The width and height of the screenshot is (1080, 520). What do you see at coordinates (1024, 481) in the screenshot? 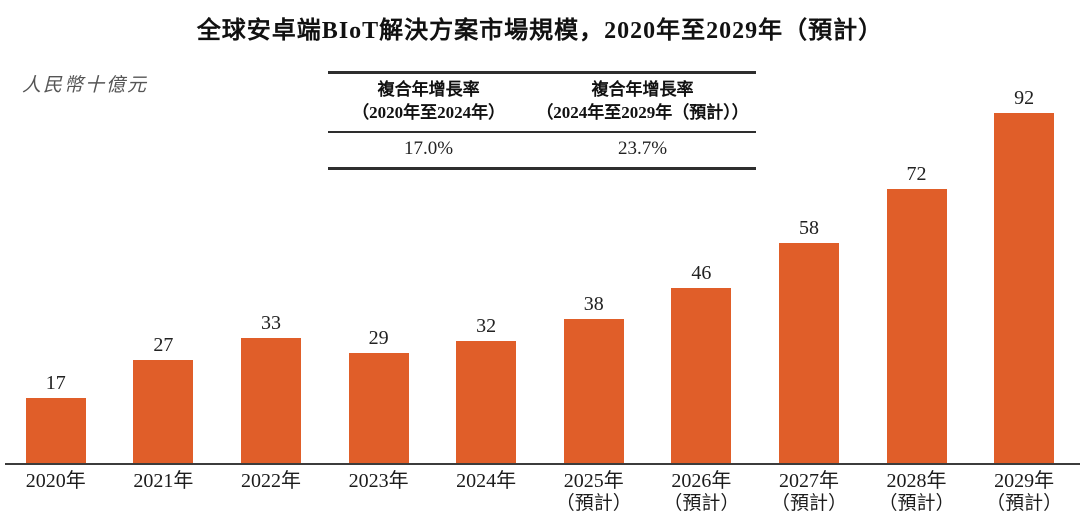
I see `x-tick-year-label: 2029年` at bounding box center [1024, 481].